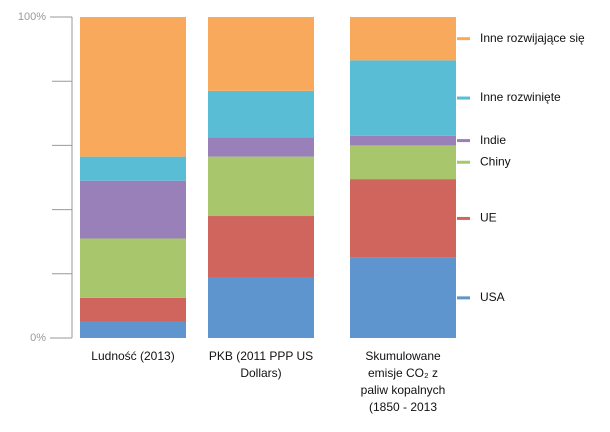  Describe the element at coordinates (261, 364) in the screenshot. I see `x-tick-label: PKB (2011 PPP US Dollars)` at that location.